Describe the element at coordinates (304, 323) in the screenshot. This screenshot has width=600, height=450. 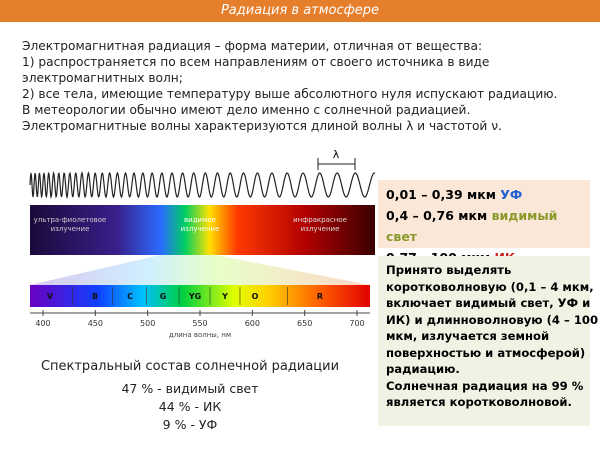
I see `scale-label: 650` at that location.